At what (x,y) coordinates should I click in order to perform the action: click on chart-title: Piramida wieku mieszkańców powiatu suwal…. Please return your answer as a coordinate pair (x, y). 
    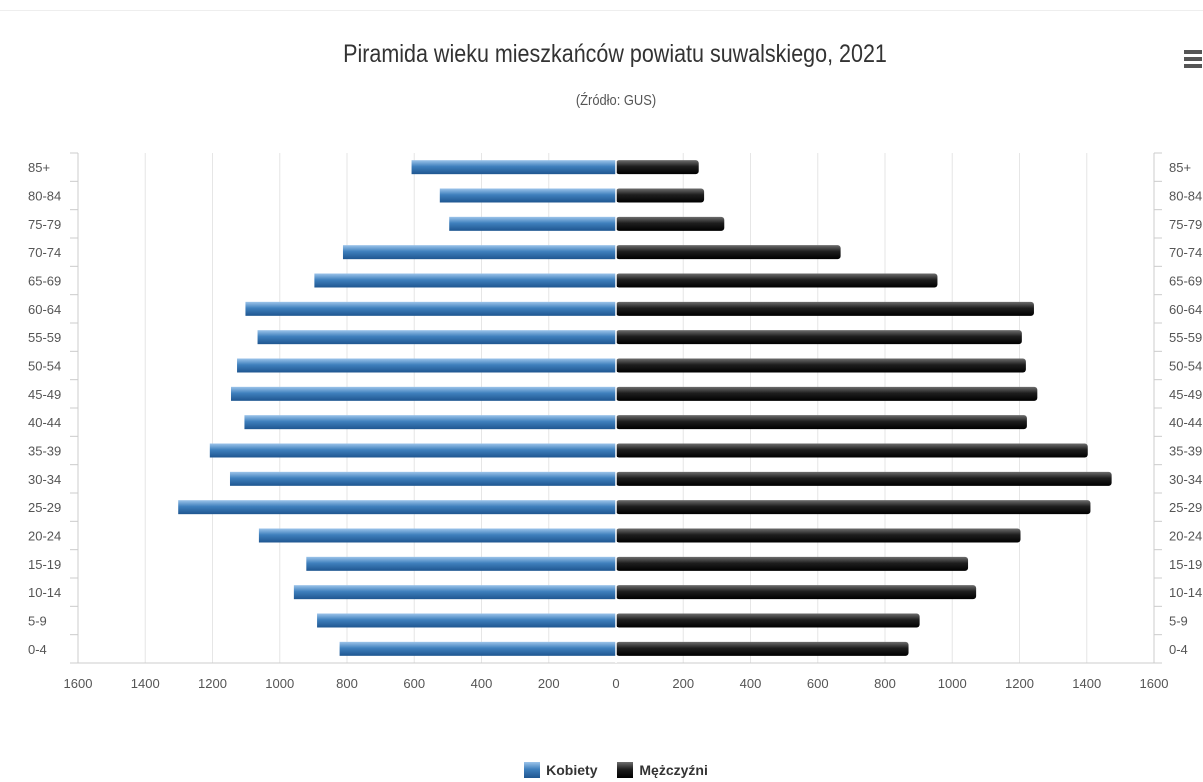
    Looking at the image, I should click on (615, 54).